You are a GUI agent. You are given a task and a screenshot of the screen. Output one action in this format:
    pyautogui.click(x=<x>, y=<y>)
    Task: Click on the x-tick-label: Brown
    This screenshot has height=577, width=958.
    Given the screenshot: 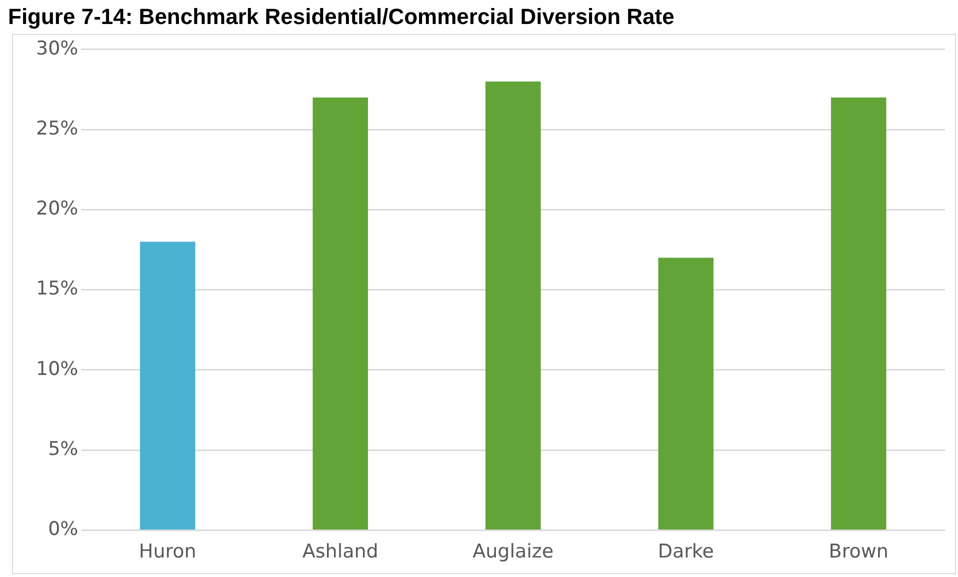 What is the action you would take?
    pyautogui.click(x=858, y=551)
    